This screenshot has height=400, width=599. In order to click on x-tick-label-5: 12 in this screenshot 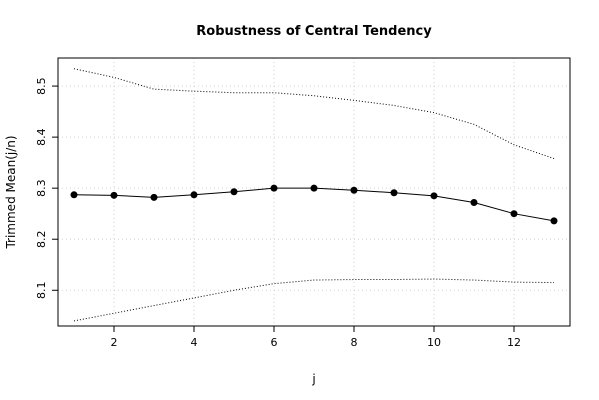, I will do `click(514, 342)`.